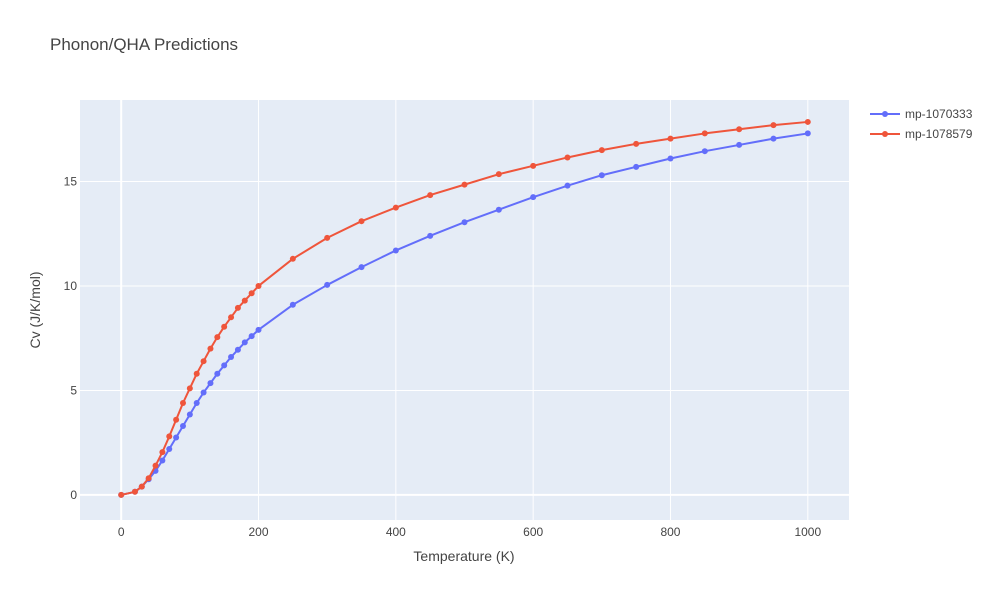  What do you see at coordinates (921, 124) in the screenshot?
I see `legend: mp-1070333 mp-1078579` at bounding box center [921, 124].